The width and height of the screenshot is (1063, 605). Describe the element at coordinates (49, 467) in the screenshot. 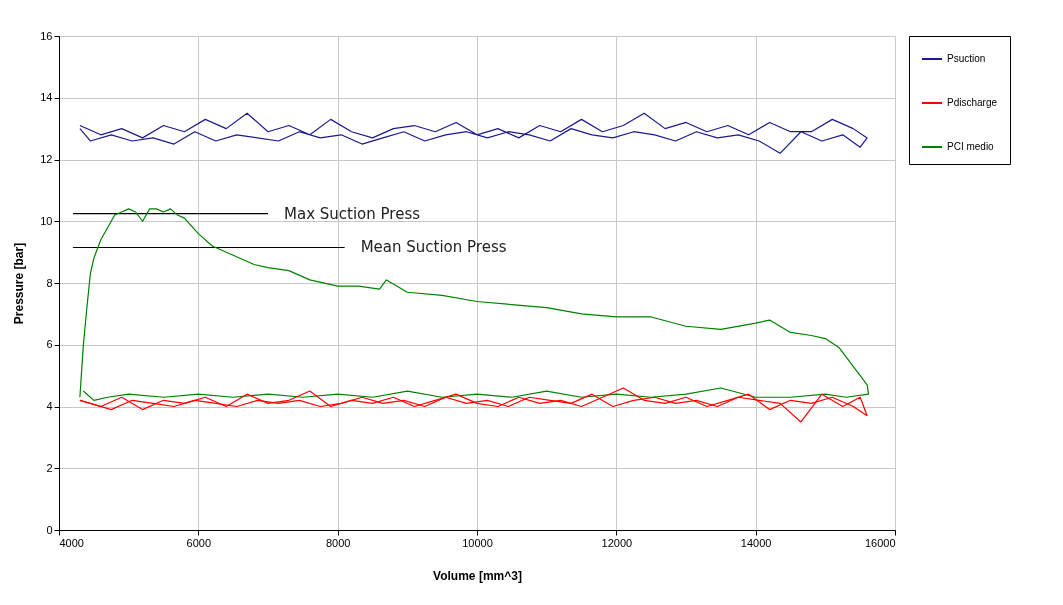

I see `y-tick-label: 2` at that location.